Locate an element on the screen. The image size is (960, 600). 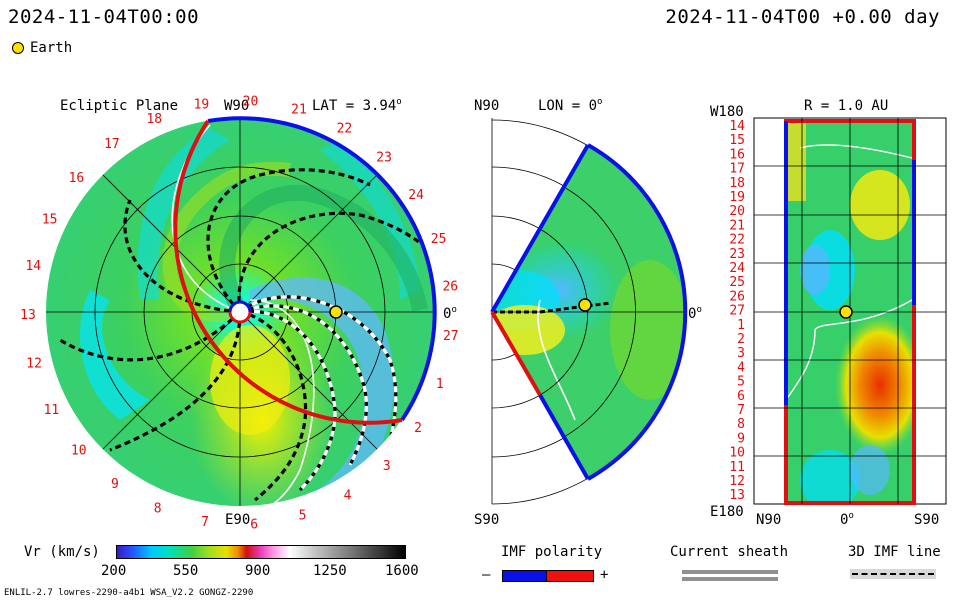
map-rotation-label: 7 is located at coordinates (741, 410).